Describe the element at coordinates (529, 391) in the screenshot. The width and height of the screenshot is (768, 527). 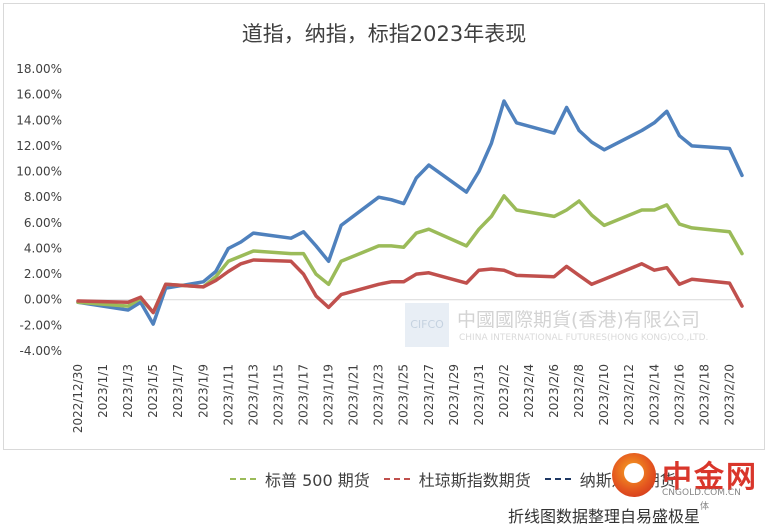
I see `x-tick-label: 2023/2/4` at that location.